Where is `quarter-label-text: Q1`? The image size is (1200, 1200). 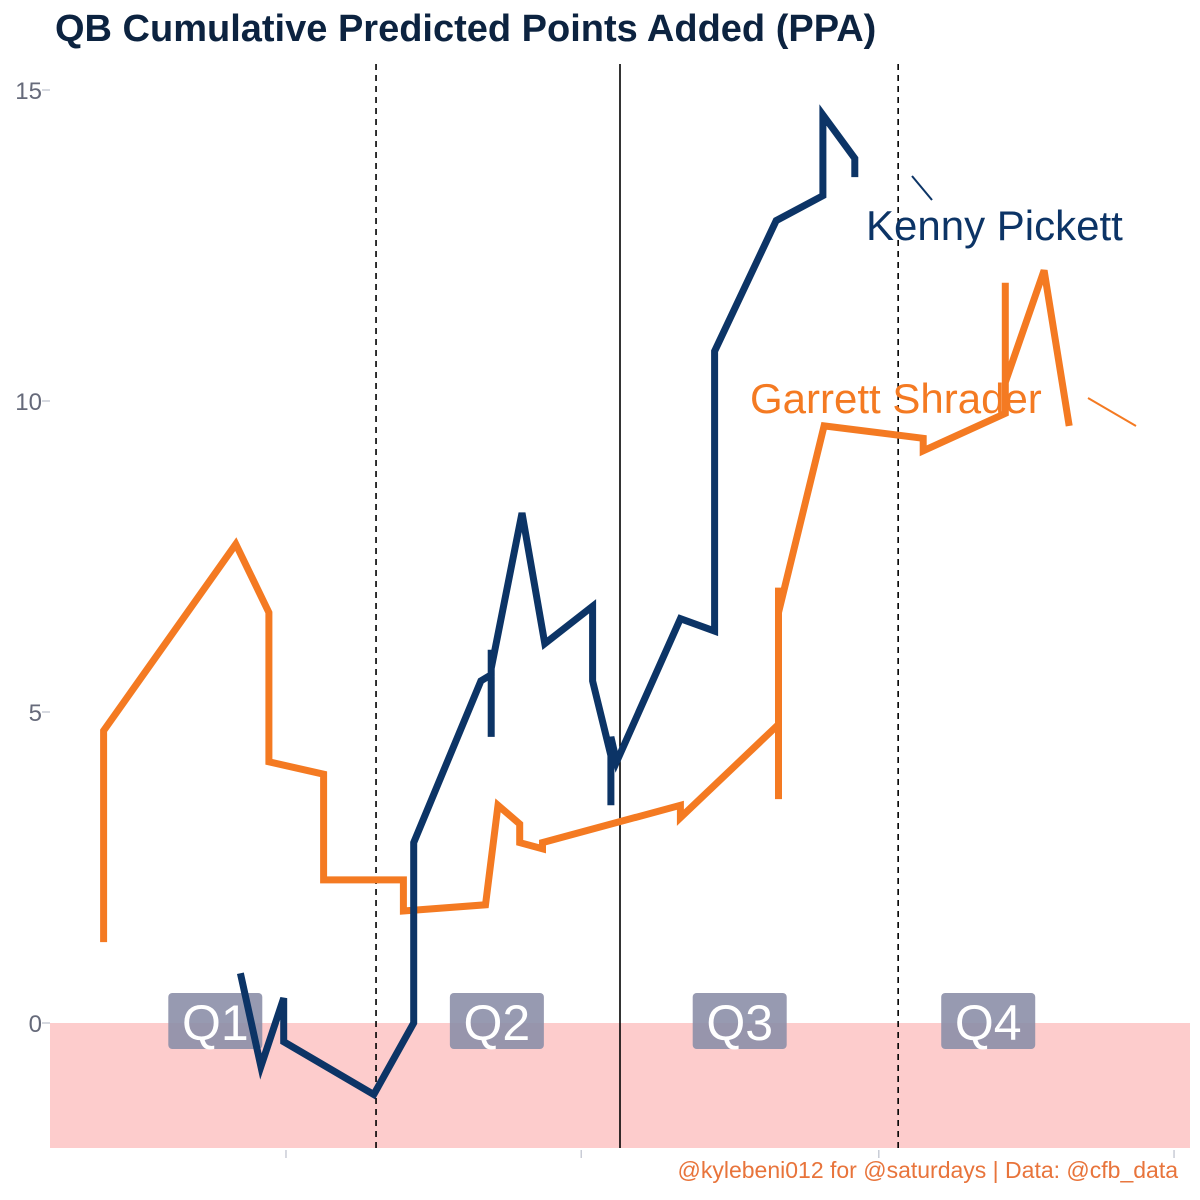 quarter-label-text: Q1 is located at coordinates (215, 1023).